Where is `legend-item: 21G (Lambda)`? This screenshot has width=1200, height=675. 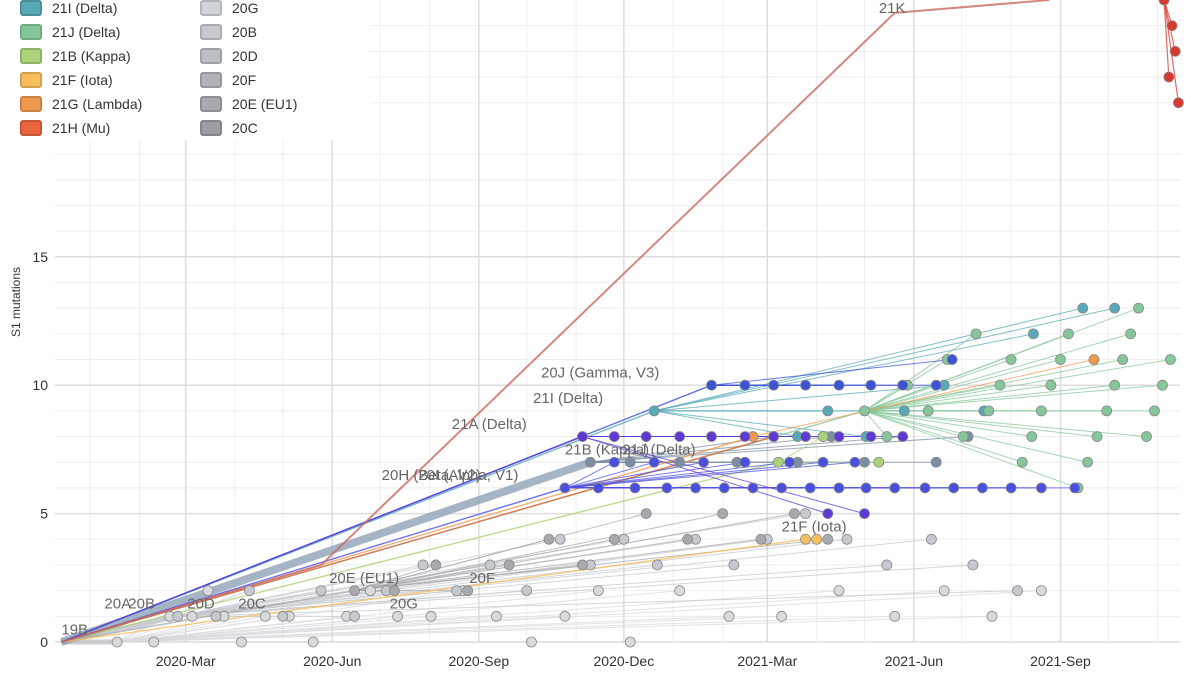
legend-item: 21G (Lambda) is located at coordinates (81, 104).